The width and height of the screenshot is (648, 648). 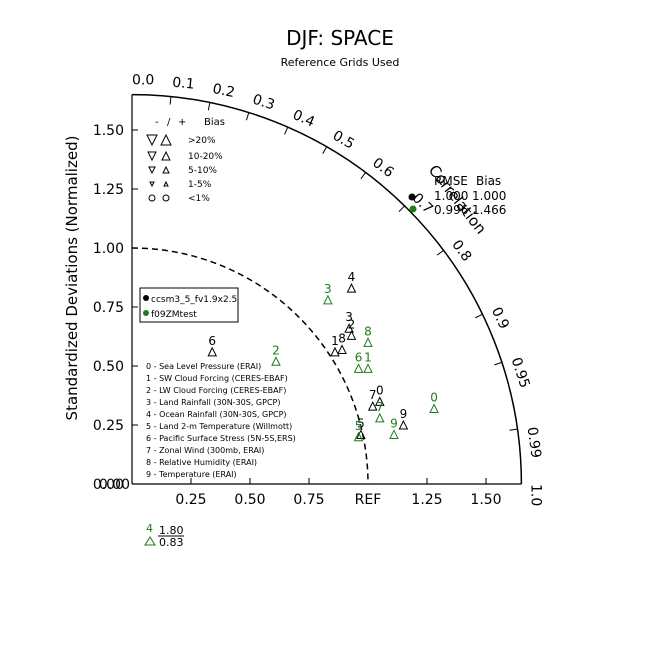 I want to click on variable-3: 3 - Land Rainfall (30N-30S, GPCP), so click(x=213, y=402).